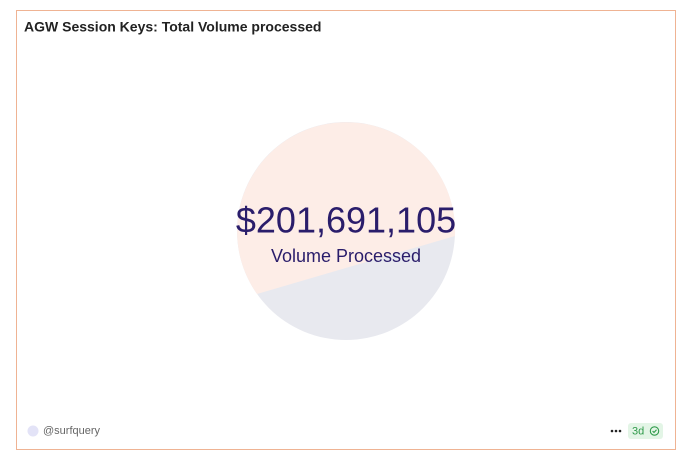 This screenshot has width=689, height=461. I want to click on background-pie-upper, so click(346, 208).